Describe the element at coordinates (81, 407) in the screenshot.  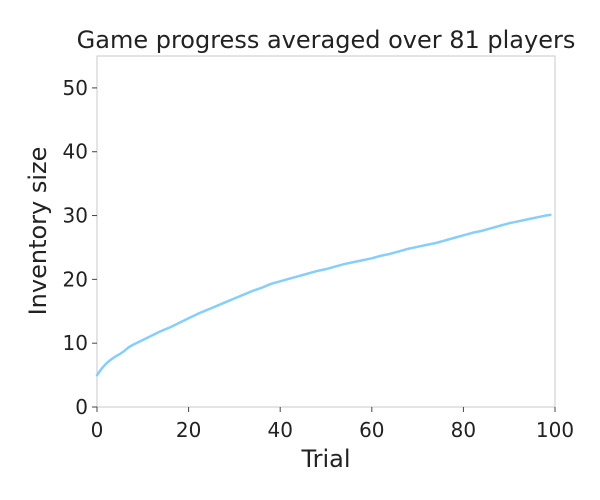
I see `y-tick-label: 0` at that location.